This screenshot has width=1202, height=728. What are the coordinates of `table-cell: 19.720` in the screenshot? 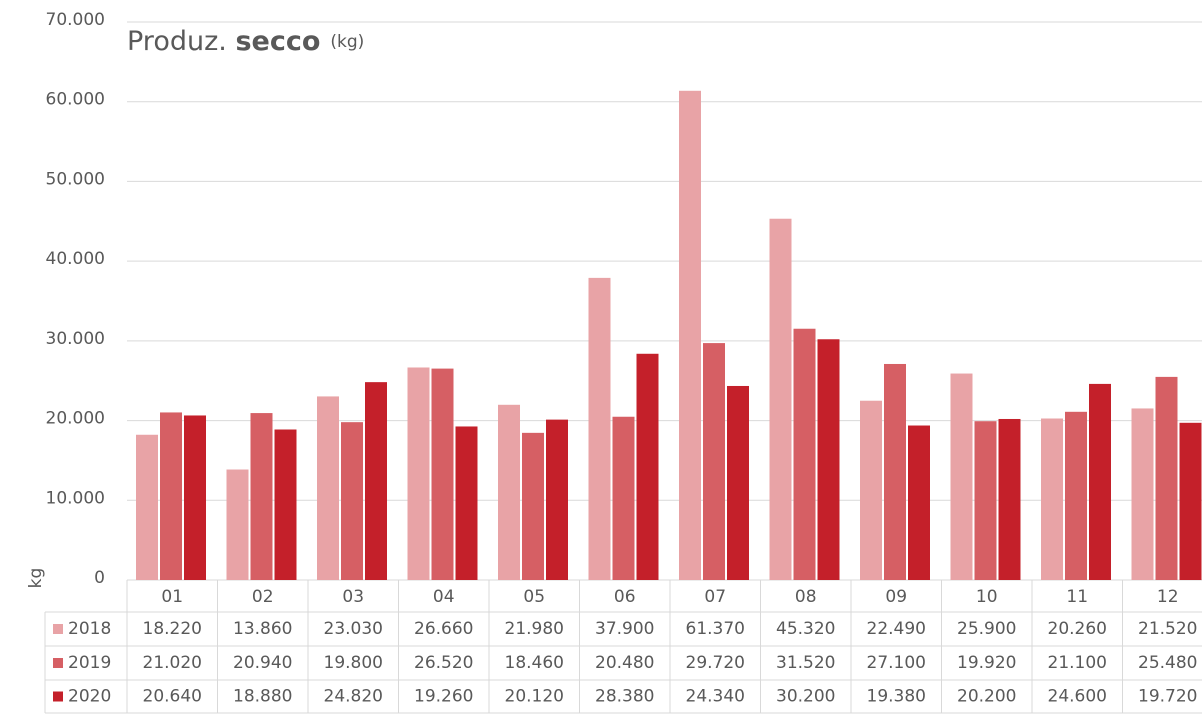 It's located at (1167, 697).